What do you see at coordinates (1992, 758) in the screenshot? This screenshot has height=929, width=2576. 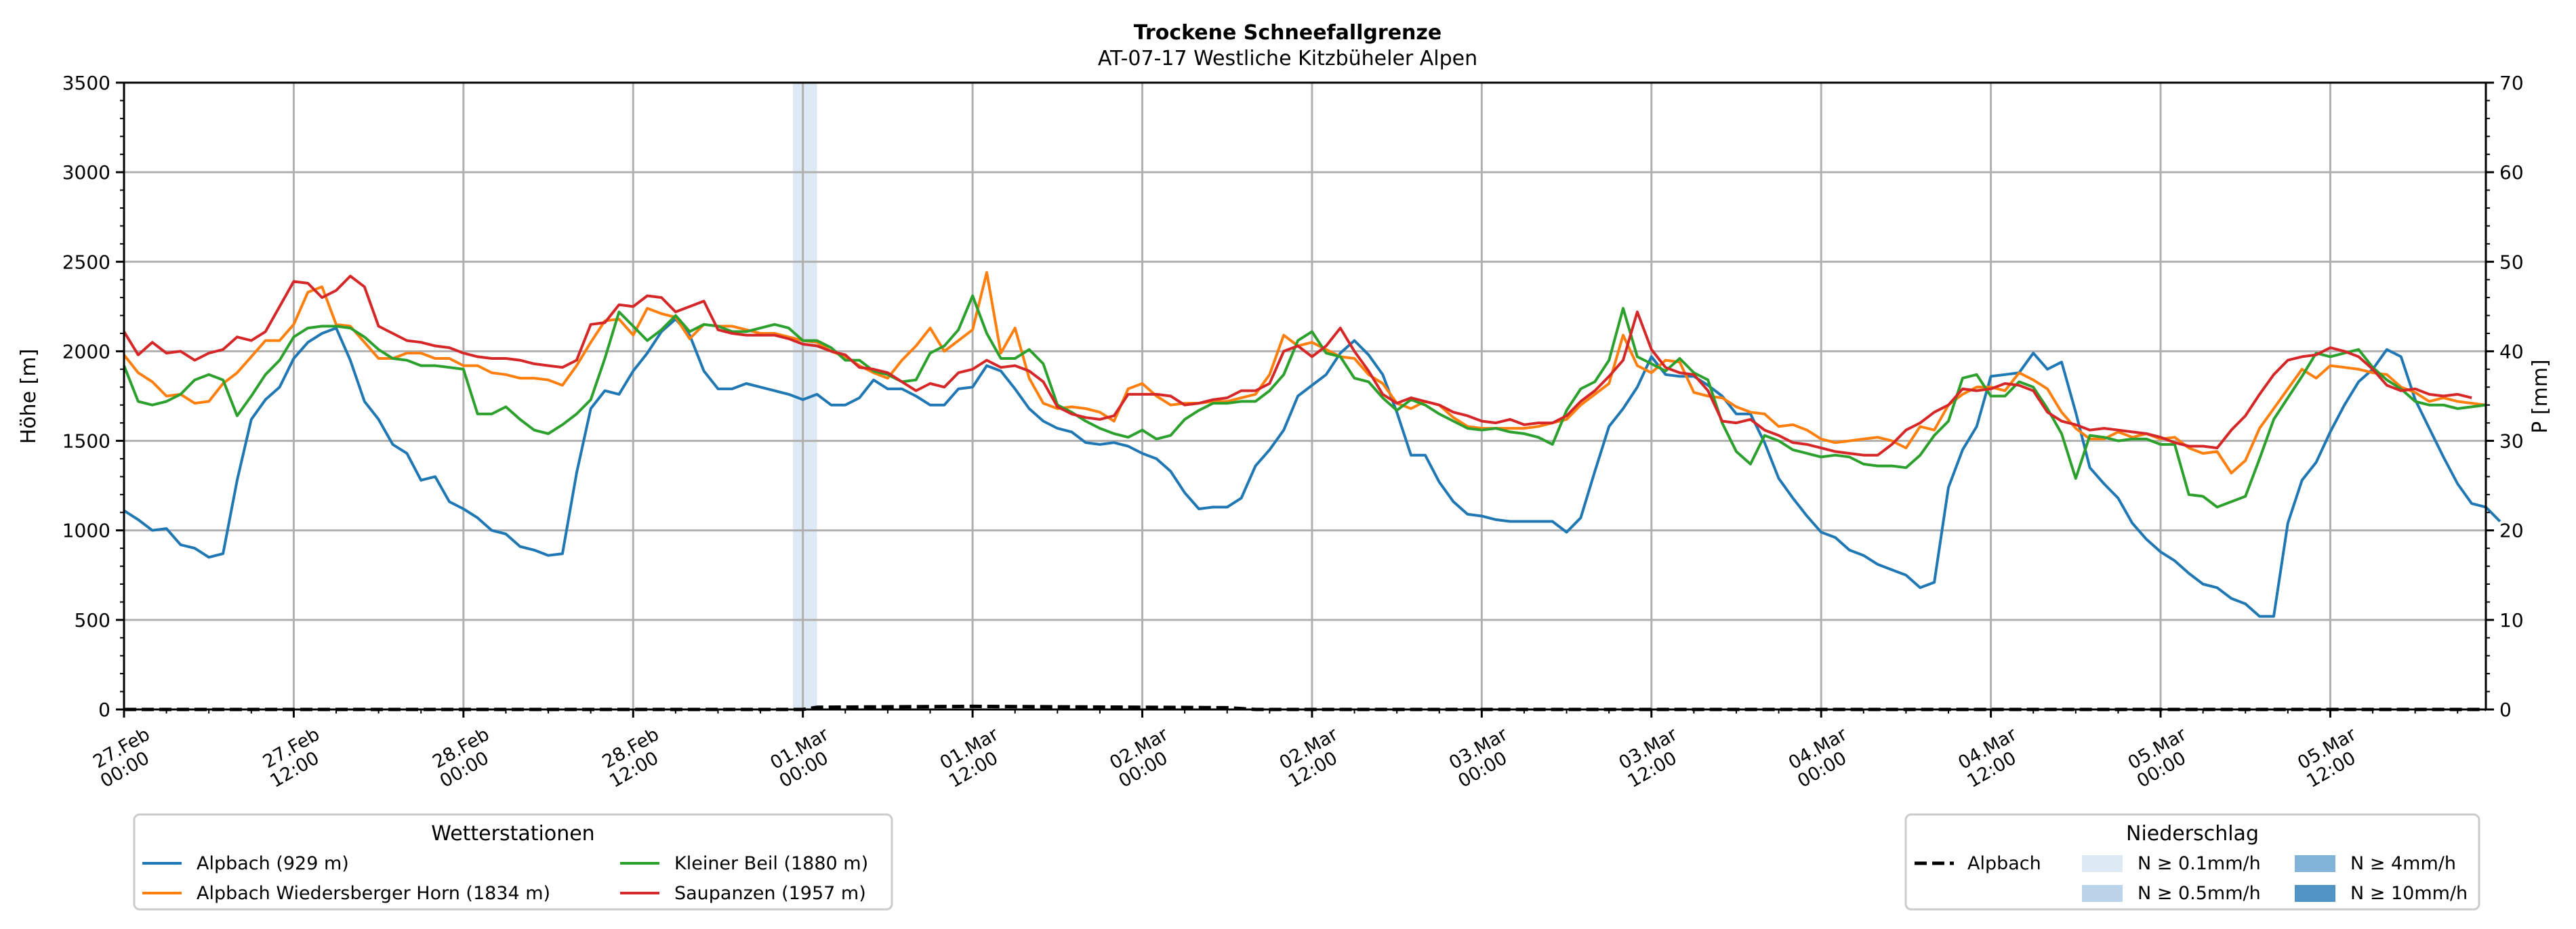 I see `x-tick-label: 04.Mar12:00` at bounding box center [1992, 758].